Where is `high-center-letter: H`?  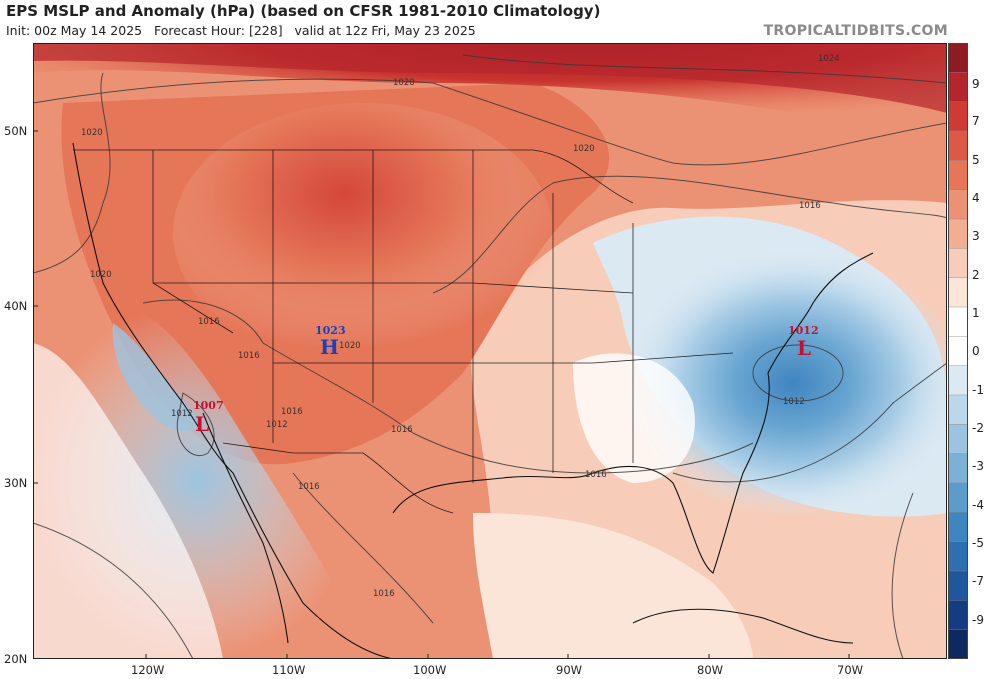 high-center-letter: H is located at coordinates (329, 347).